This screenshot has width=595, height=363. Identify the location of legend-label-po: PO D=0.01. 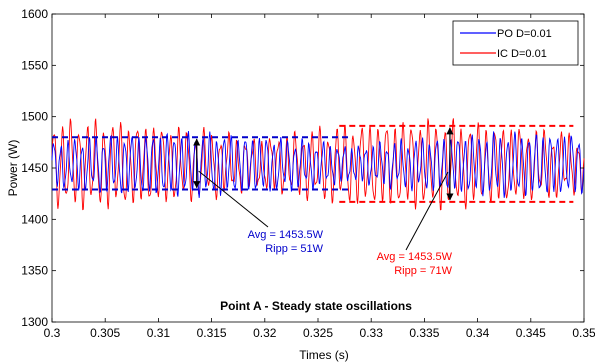
(524, 34).